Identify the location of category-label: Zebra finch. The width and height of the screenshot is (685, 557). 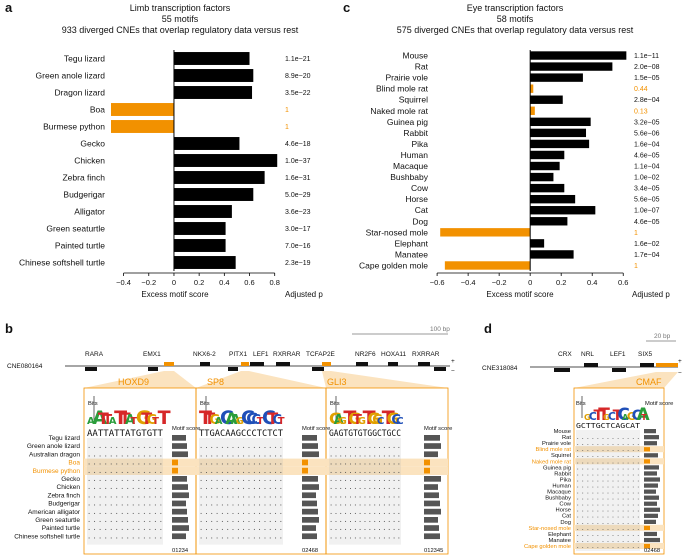
(83, 178).